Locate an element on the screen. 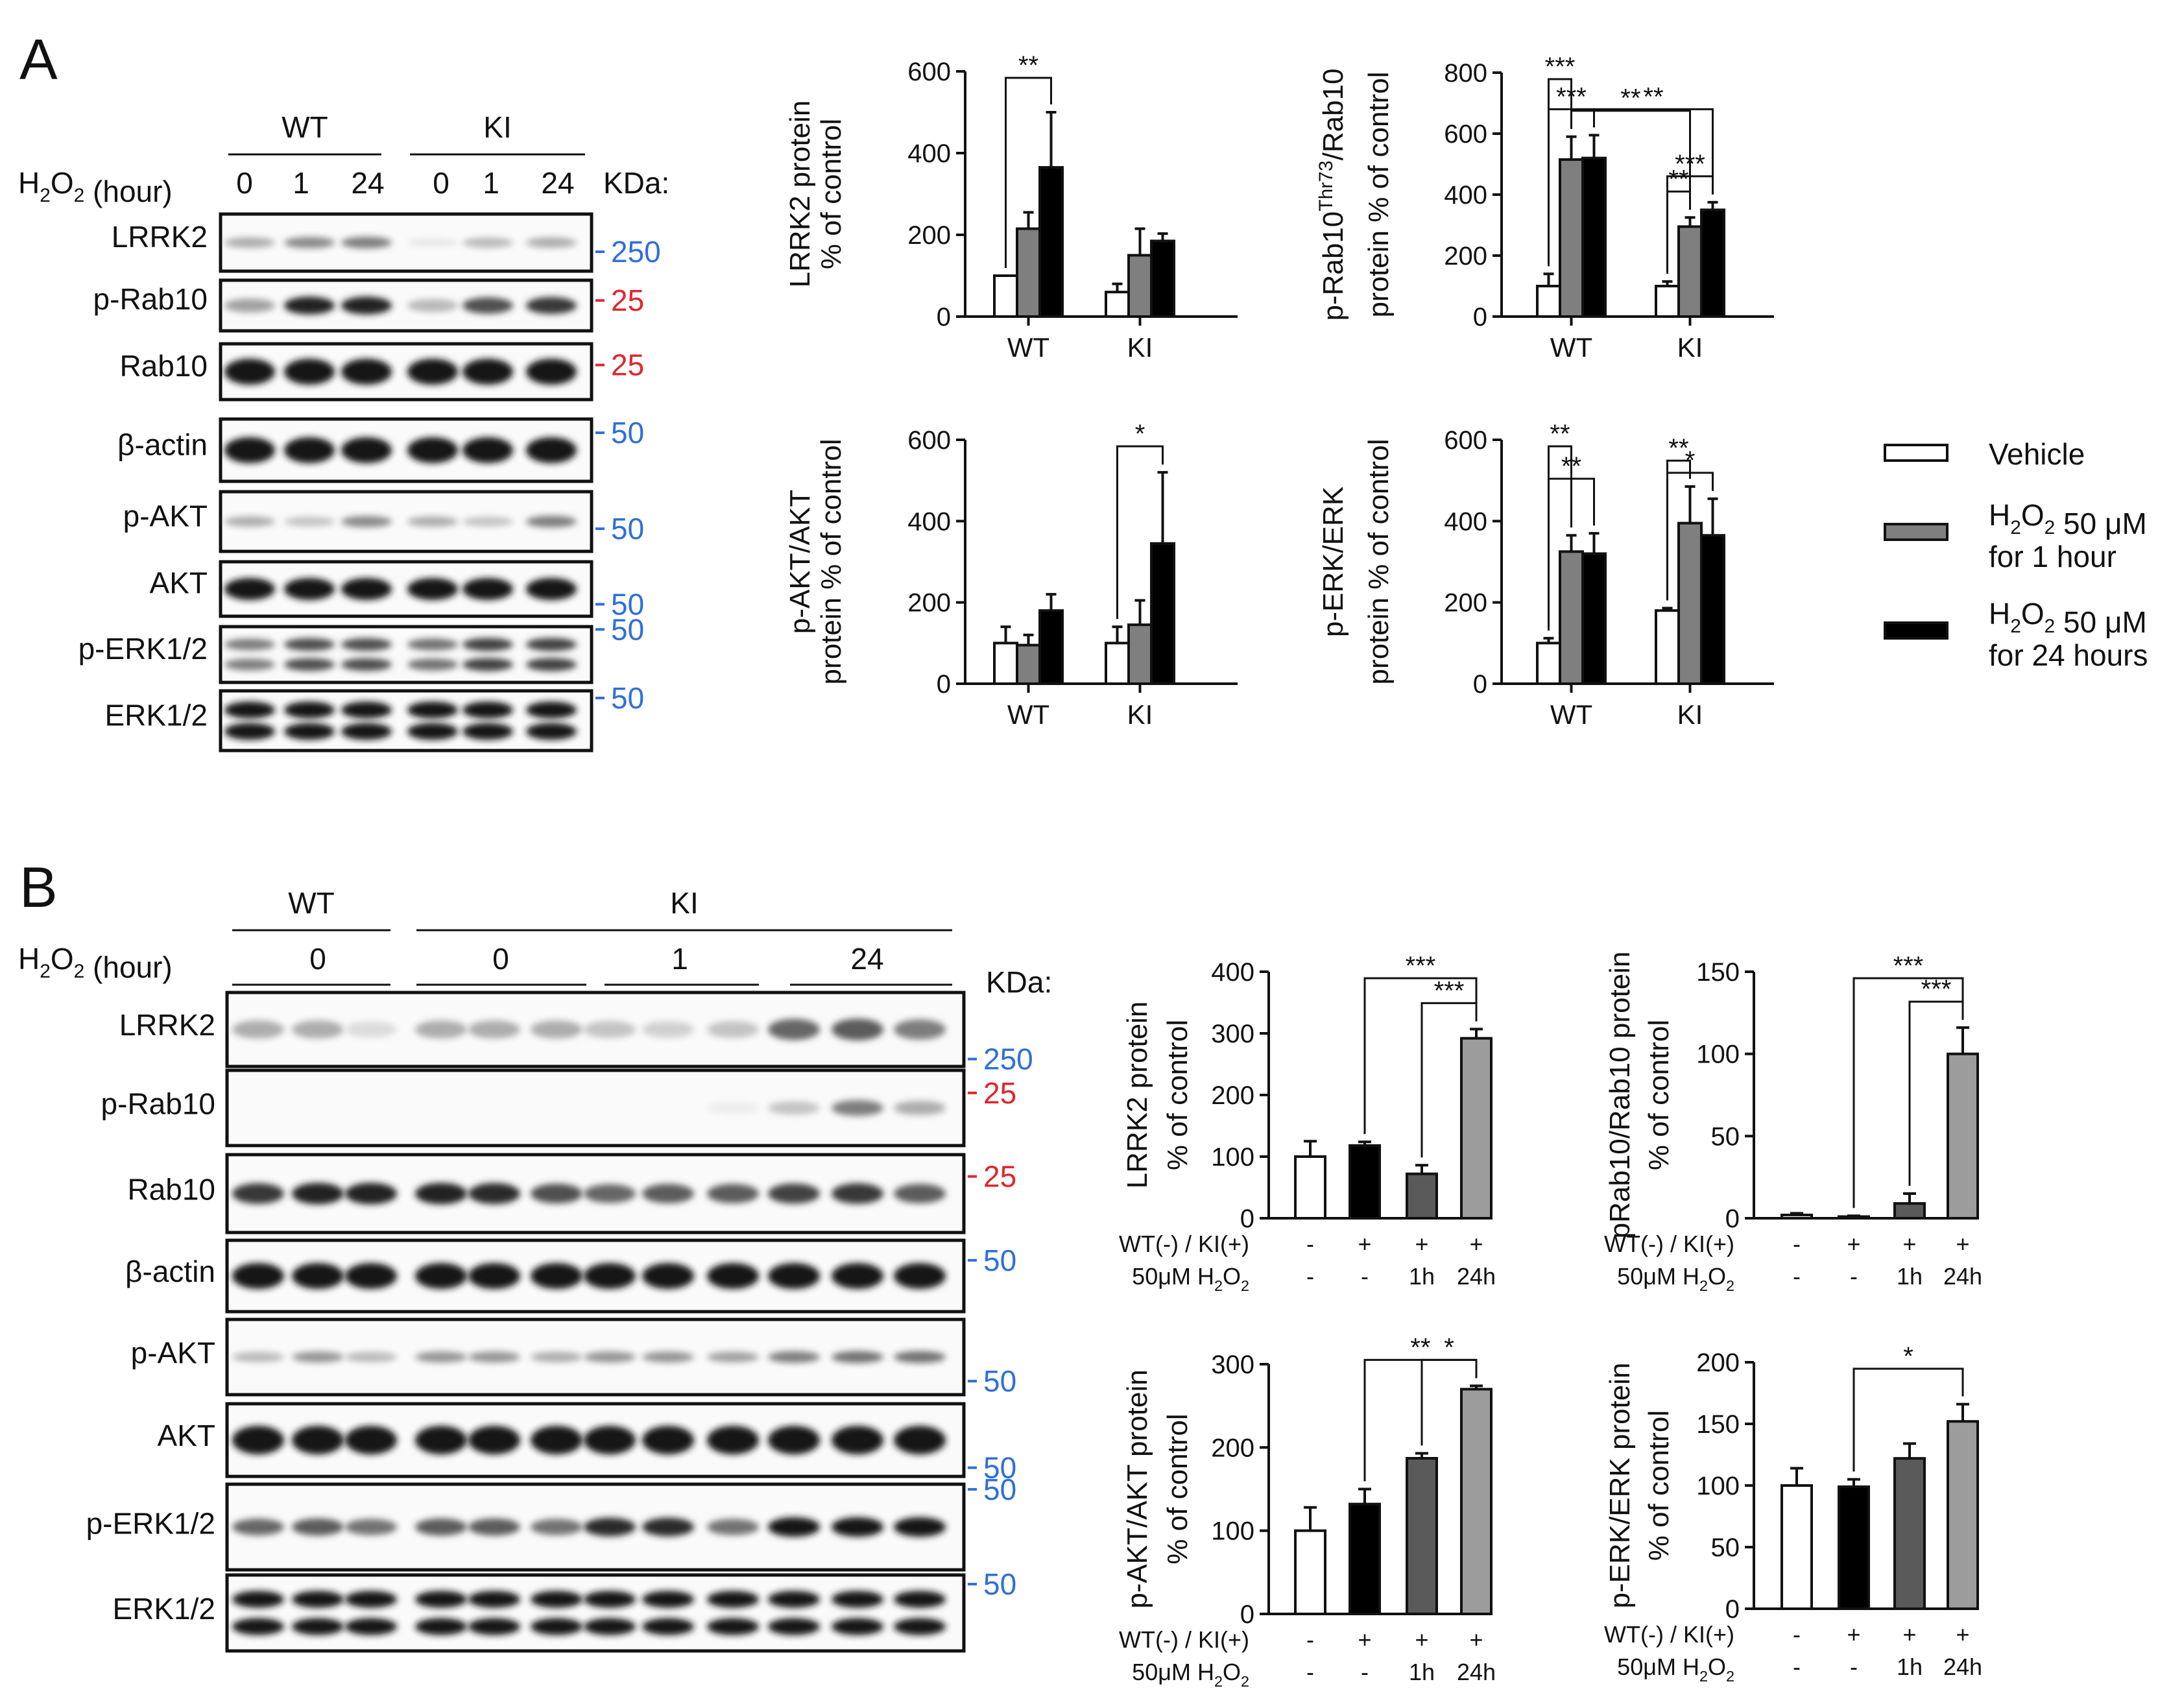  y-axis-label: p-ERK/ERK is located at coordinates (1333, 562).